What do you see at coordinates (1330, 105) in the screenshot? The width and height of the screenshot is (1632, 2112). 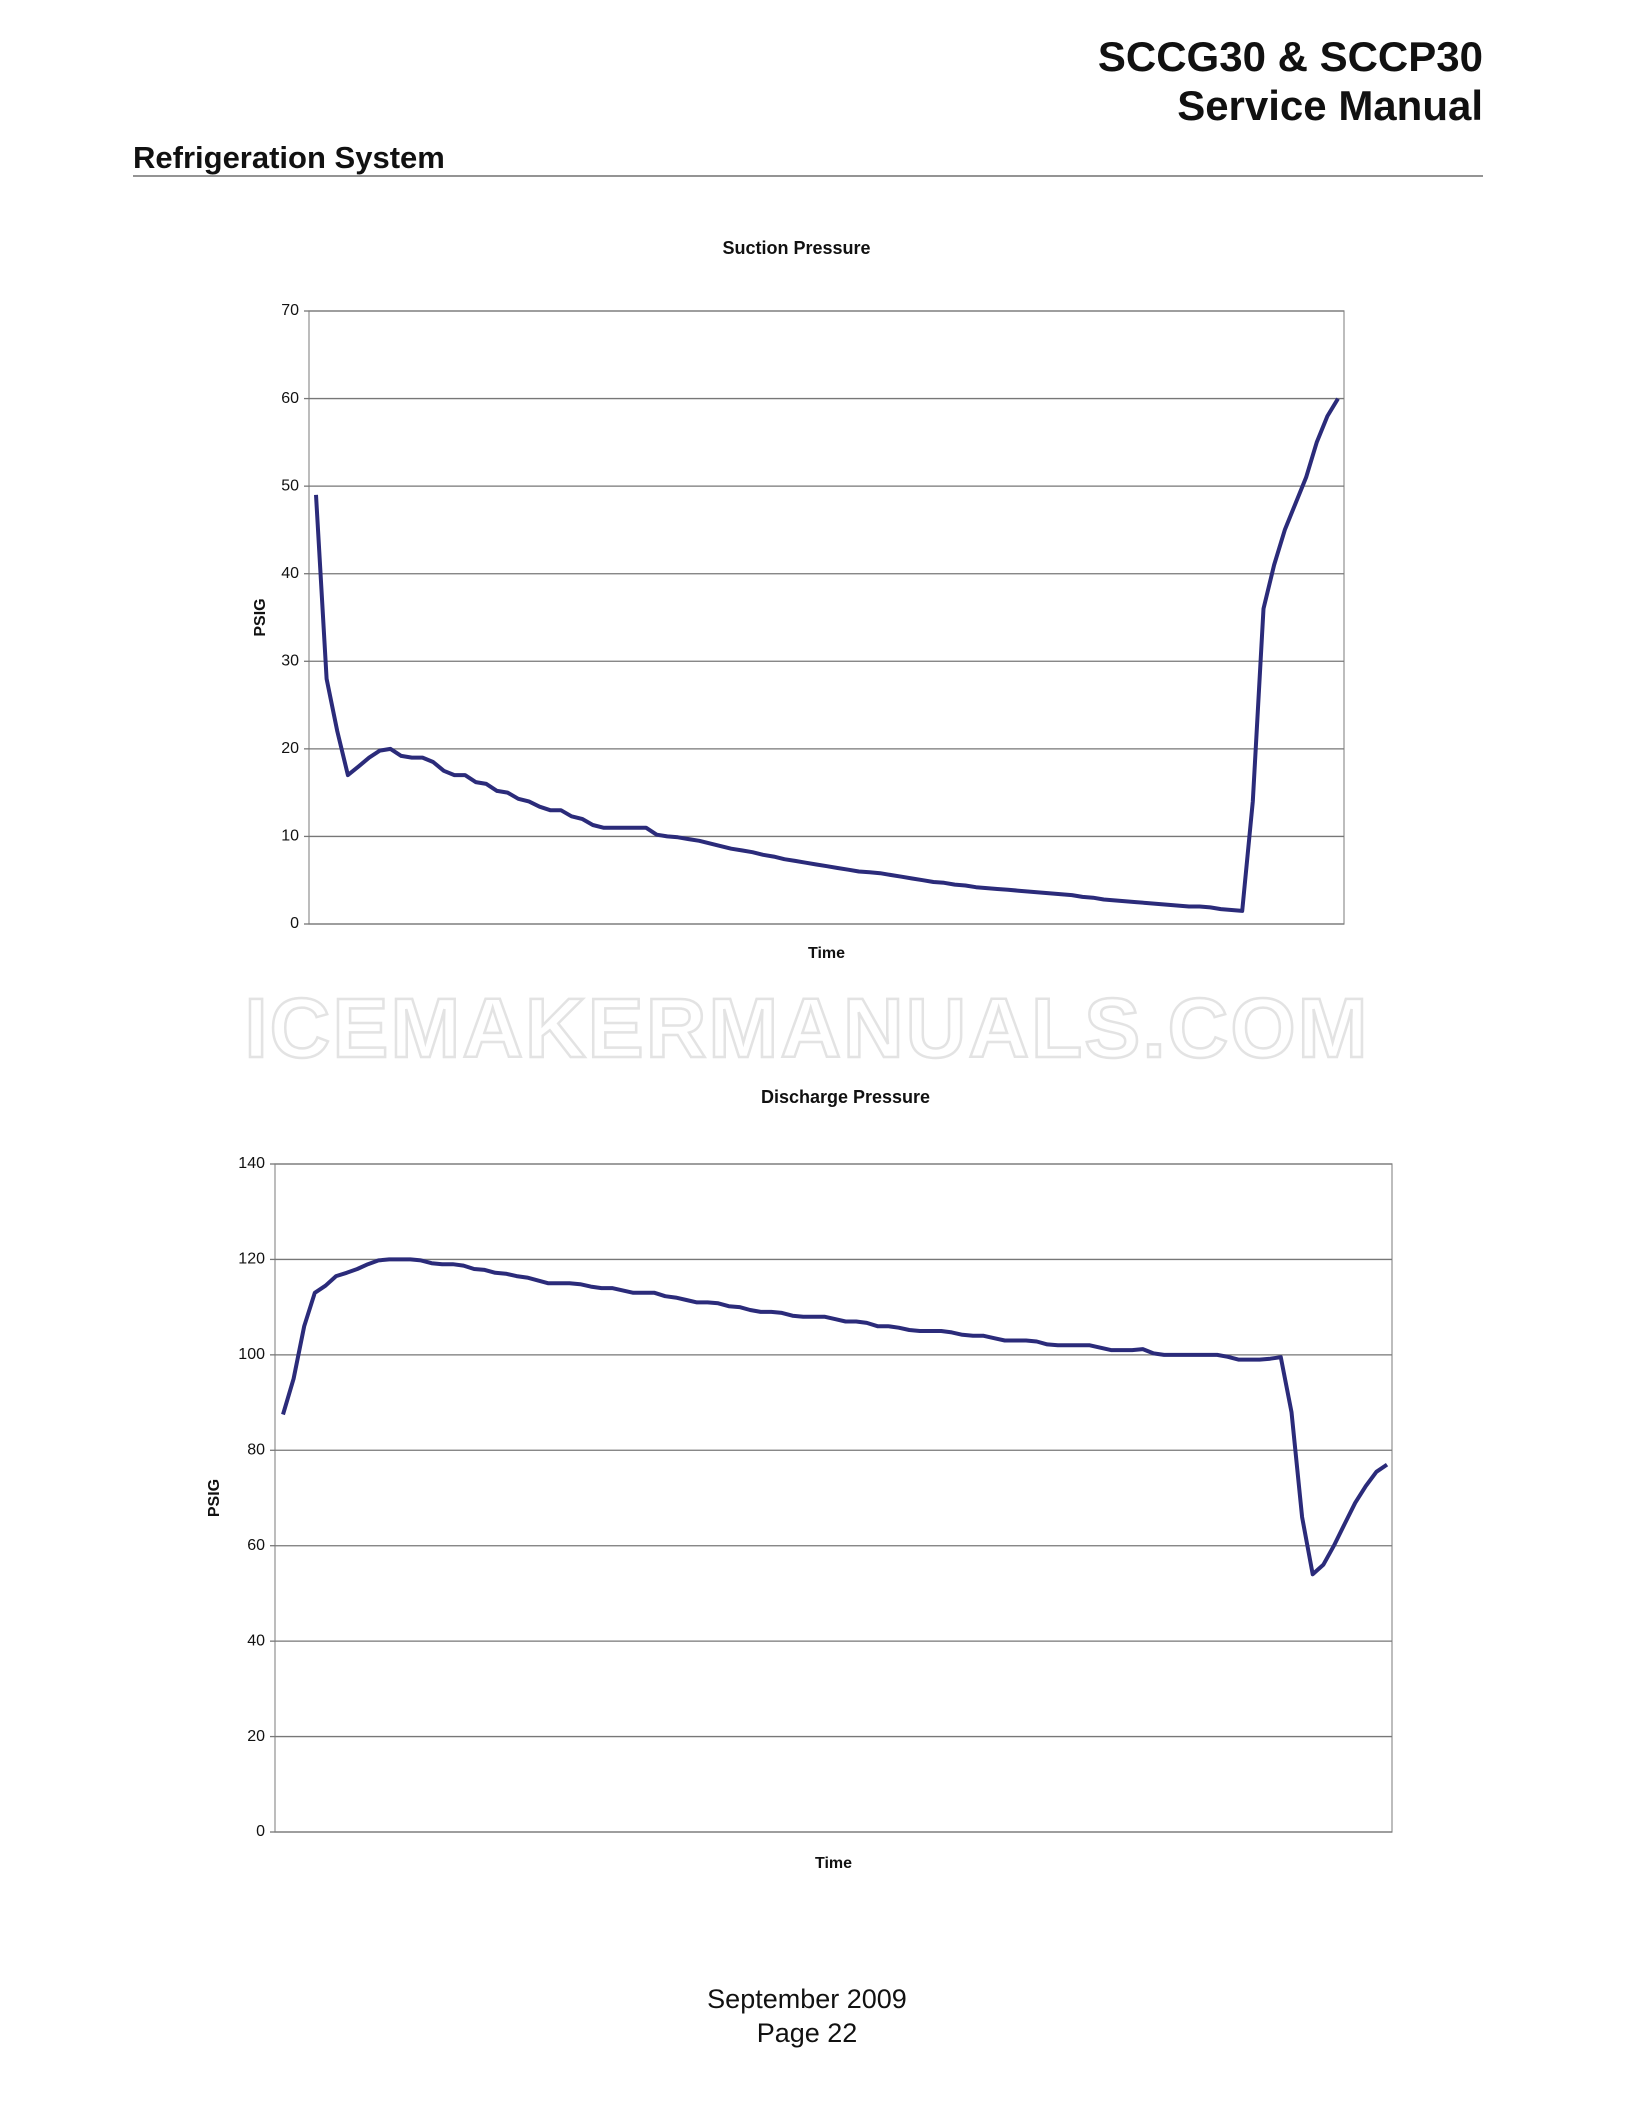 I see `doc-subtitle: Service Manual` at bounding box center [1330, 105].